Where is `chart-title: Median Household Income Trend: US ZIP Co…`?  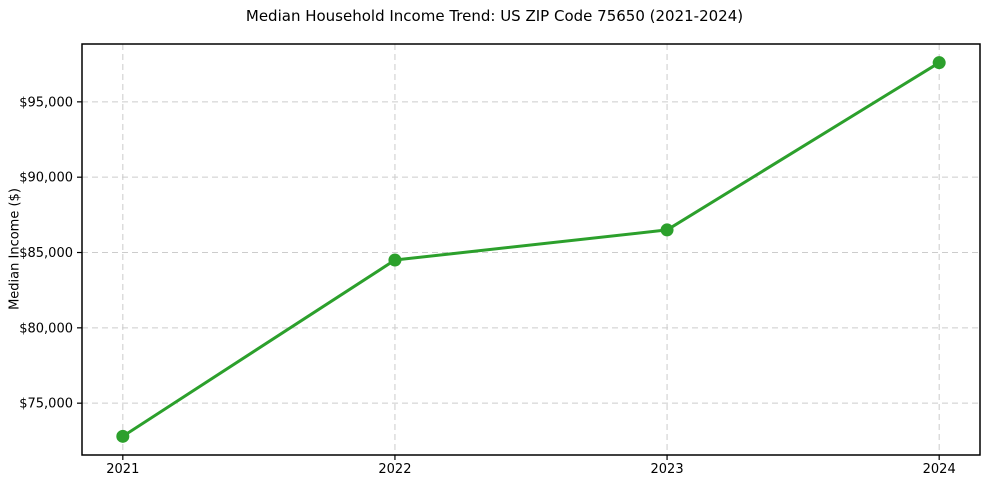
chart-title: Median Household Income Trend: US ZIP Co… is located at coordinates (494, 16).